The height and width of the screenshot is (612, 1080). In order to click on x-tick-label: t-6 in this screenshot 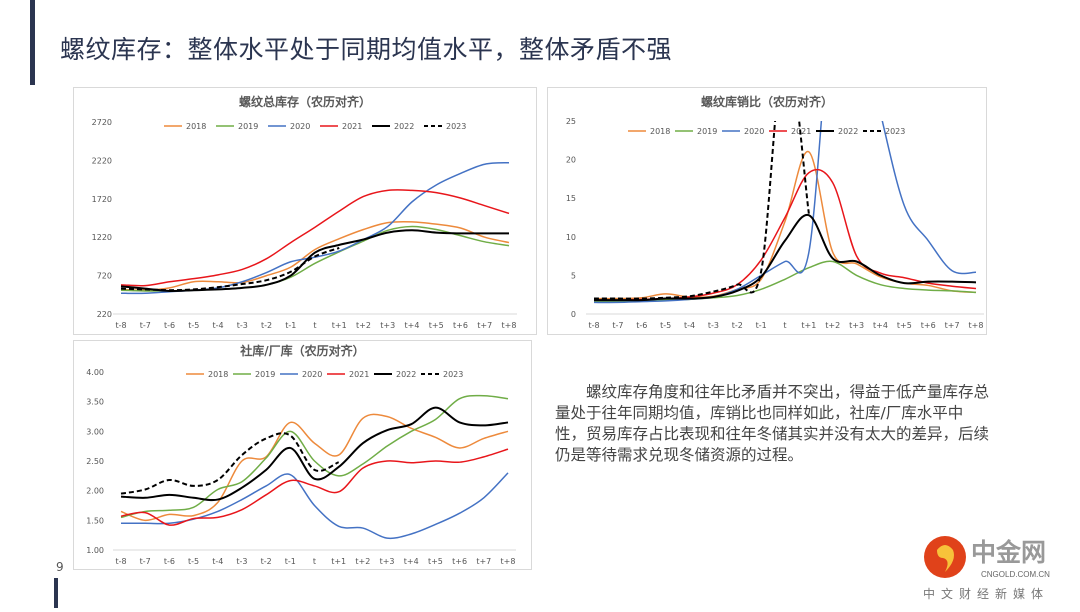, I will do `click(169, 561)`.